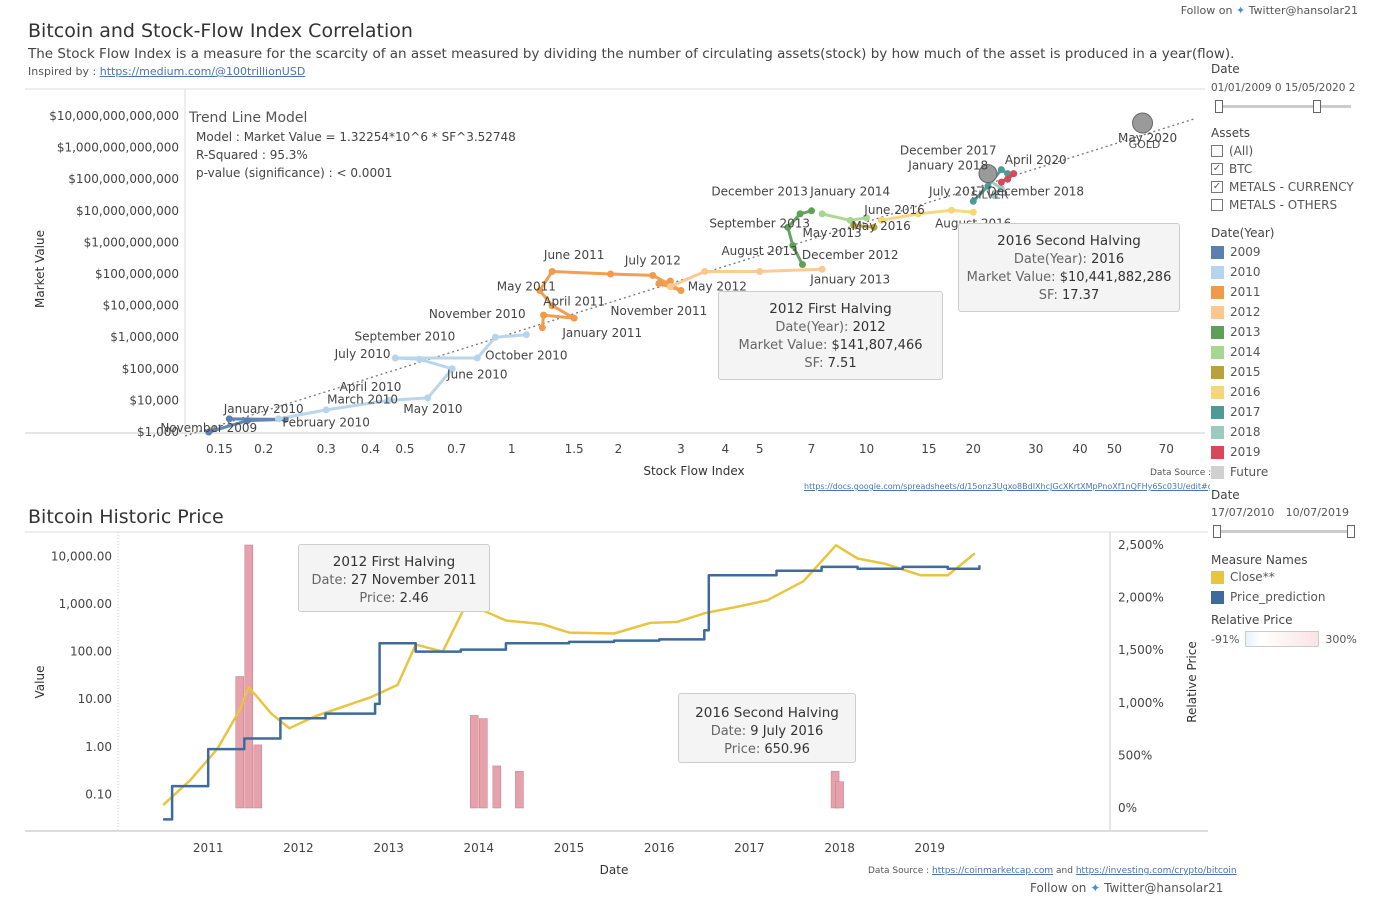 The width and height of the screenshot is (1378, 923). What do you see at coordinates (787, 749) in the screenshot?
I see `tooltip-value: 650.96` at bounding box center [787, 749].